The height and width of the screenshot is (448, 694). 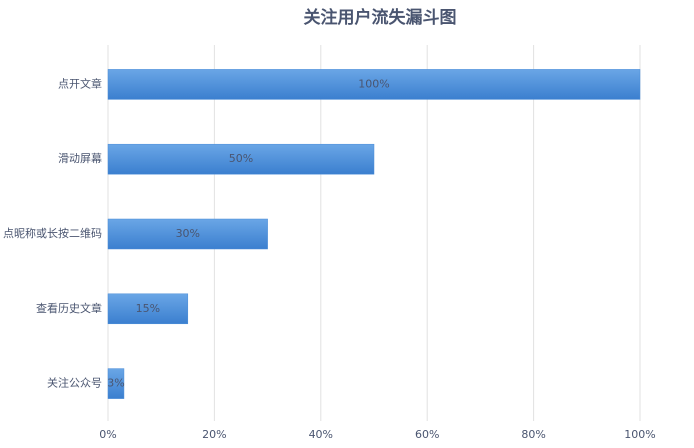 What do you see at coordinates (214, 434) in the screenshot?
I see `x-tick-label: 20%` at bounding box center [214, 434].